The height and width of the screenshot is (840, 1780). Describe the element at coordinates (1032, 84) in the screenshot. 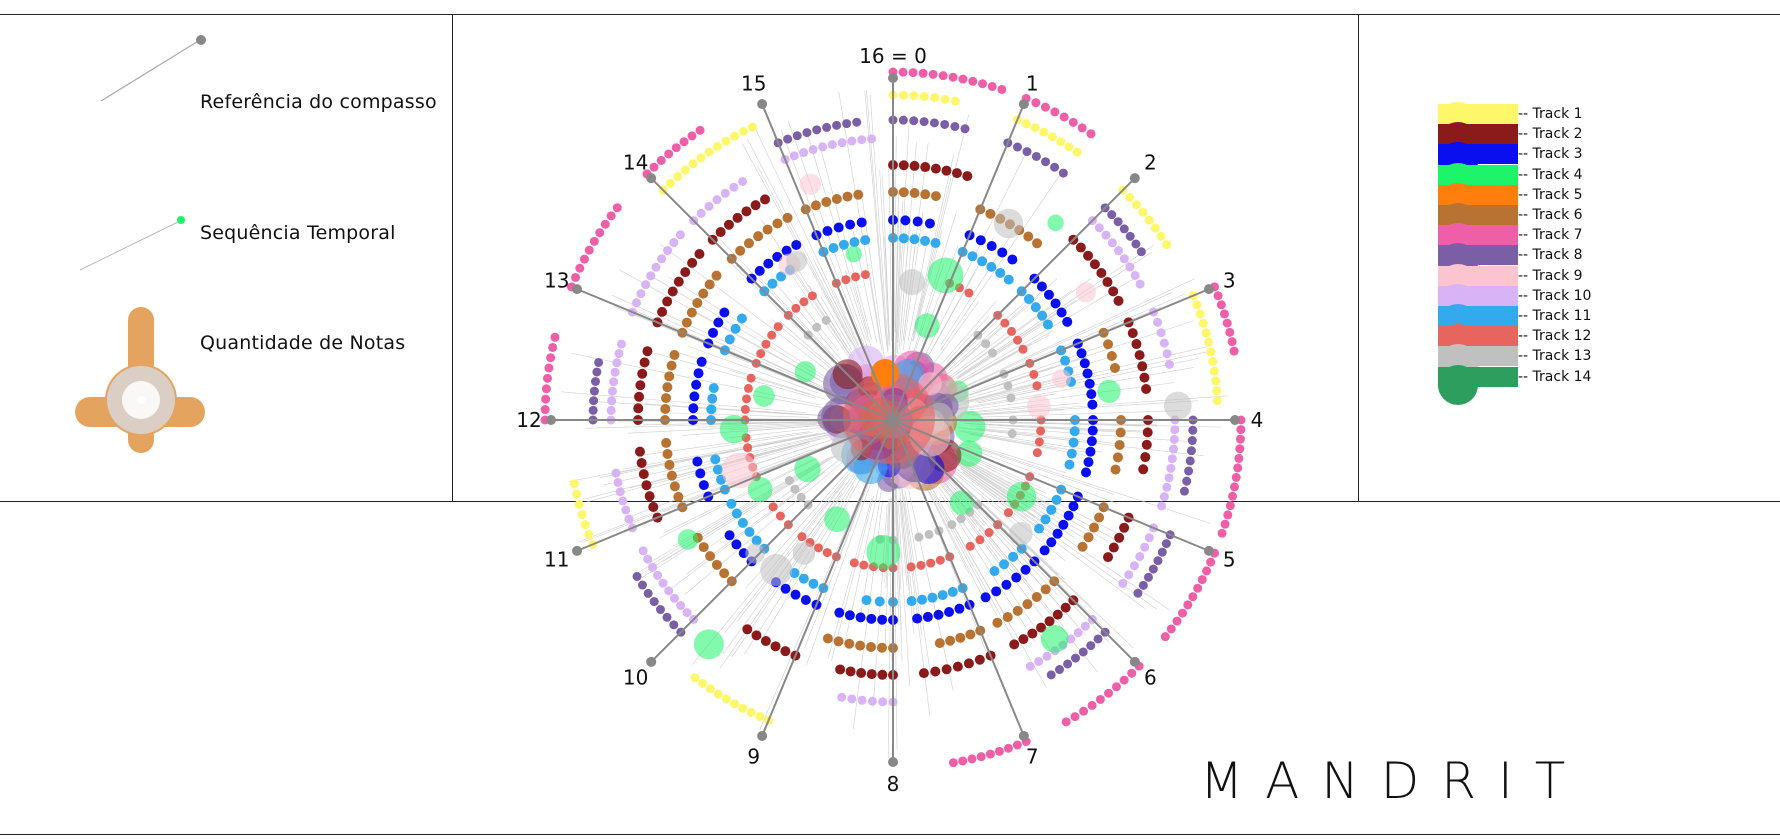

I see `measure-label: 1` at that location.